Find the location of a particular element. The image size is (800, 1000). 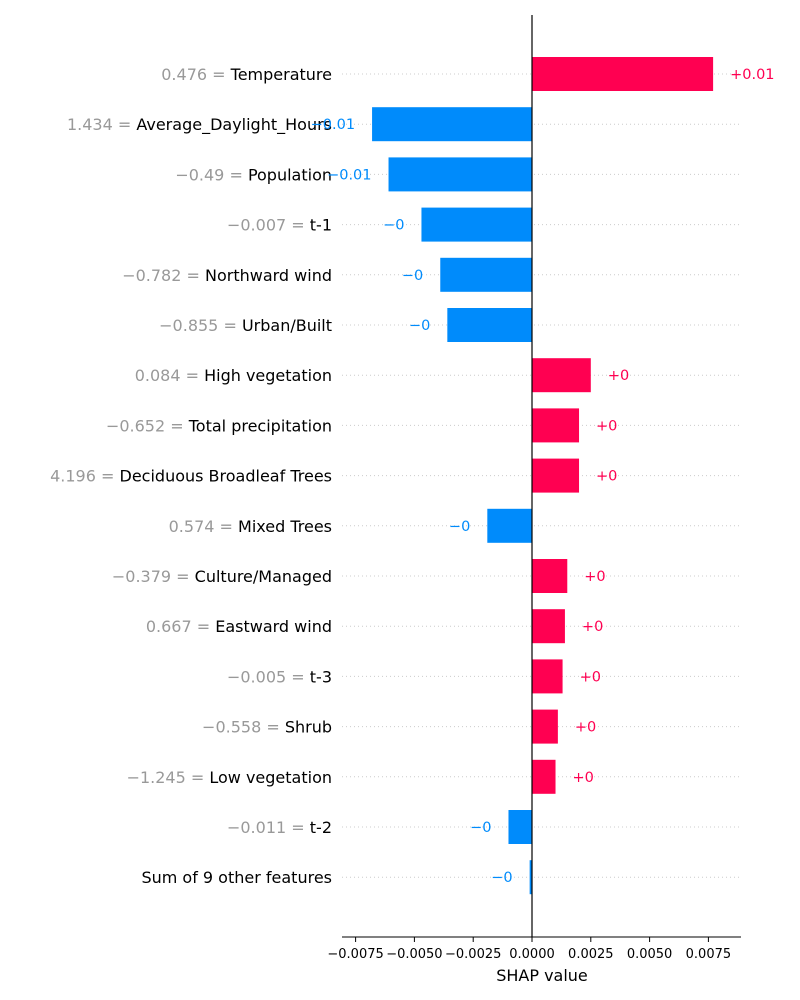

feature-value: −0.005 is located at coordinates (256, 676).